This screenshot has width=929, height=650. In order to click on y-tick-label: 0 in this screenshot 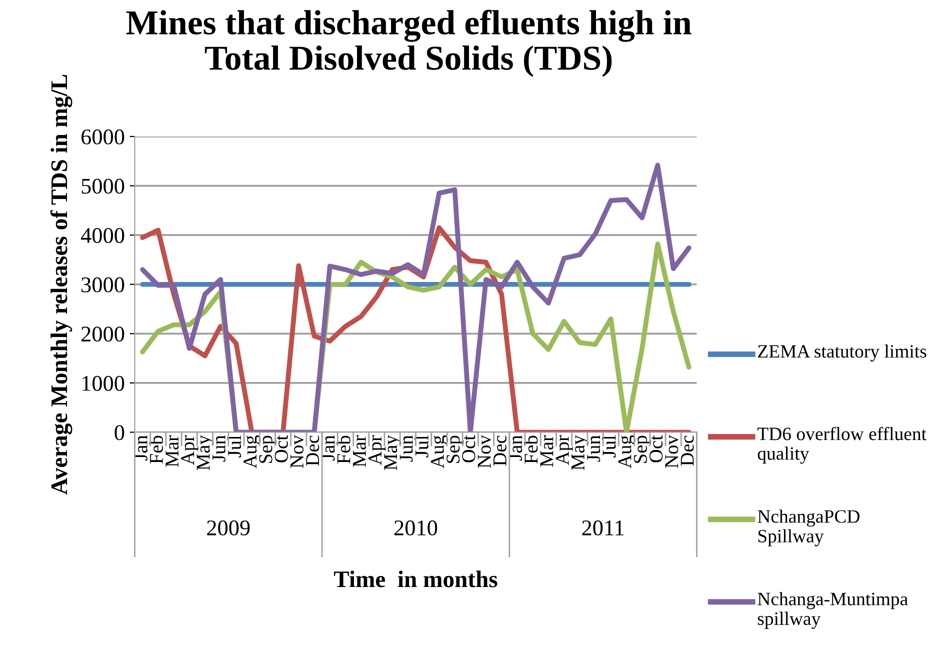, I will do `click(119, 432)`.